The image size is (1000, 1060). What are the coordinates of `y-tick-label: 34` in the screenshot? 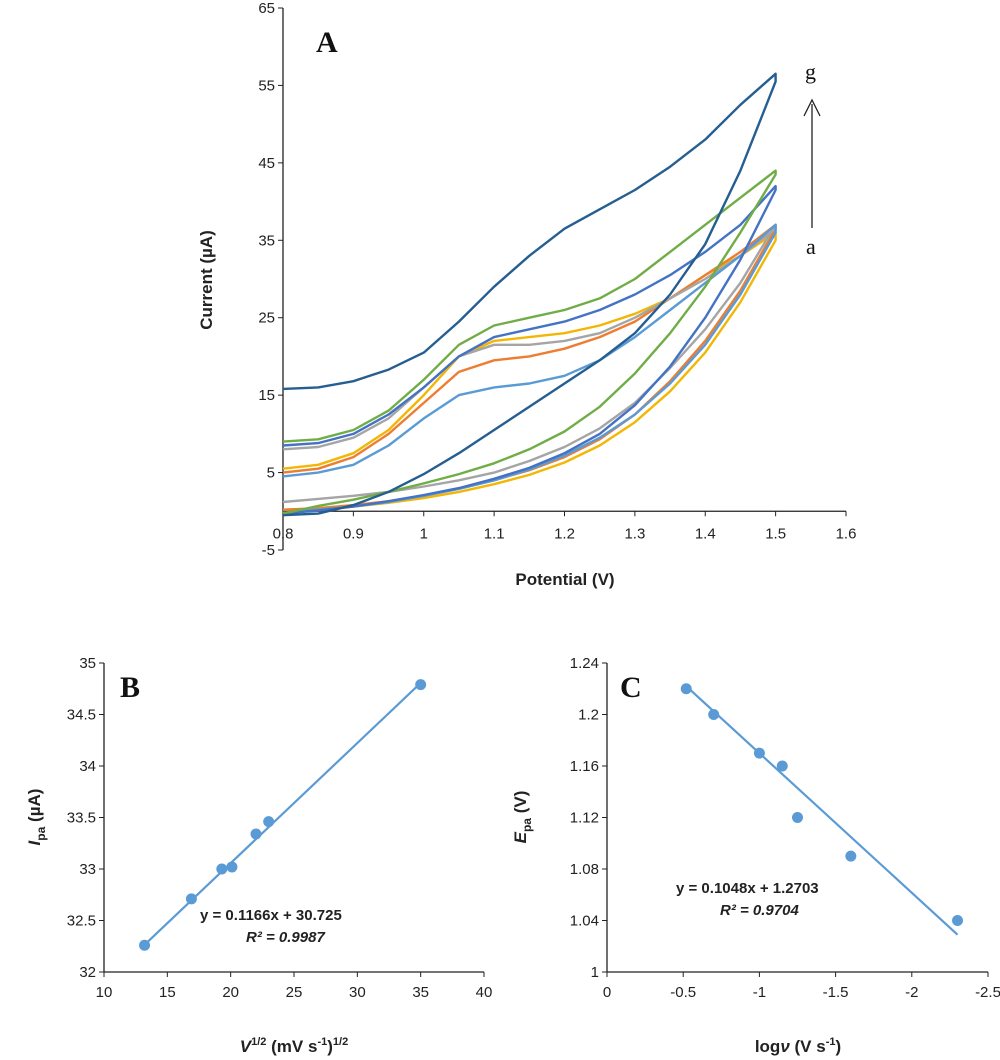 It's located at (87, 766).